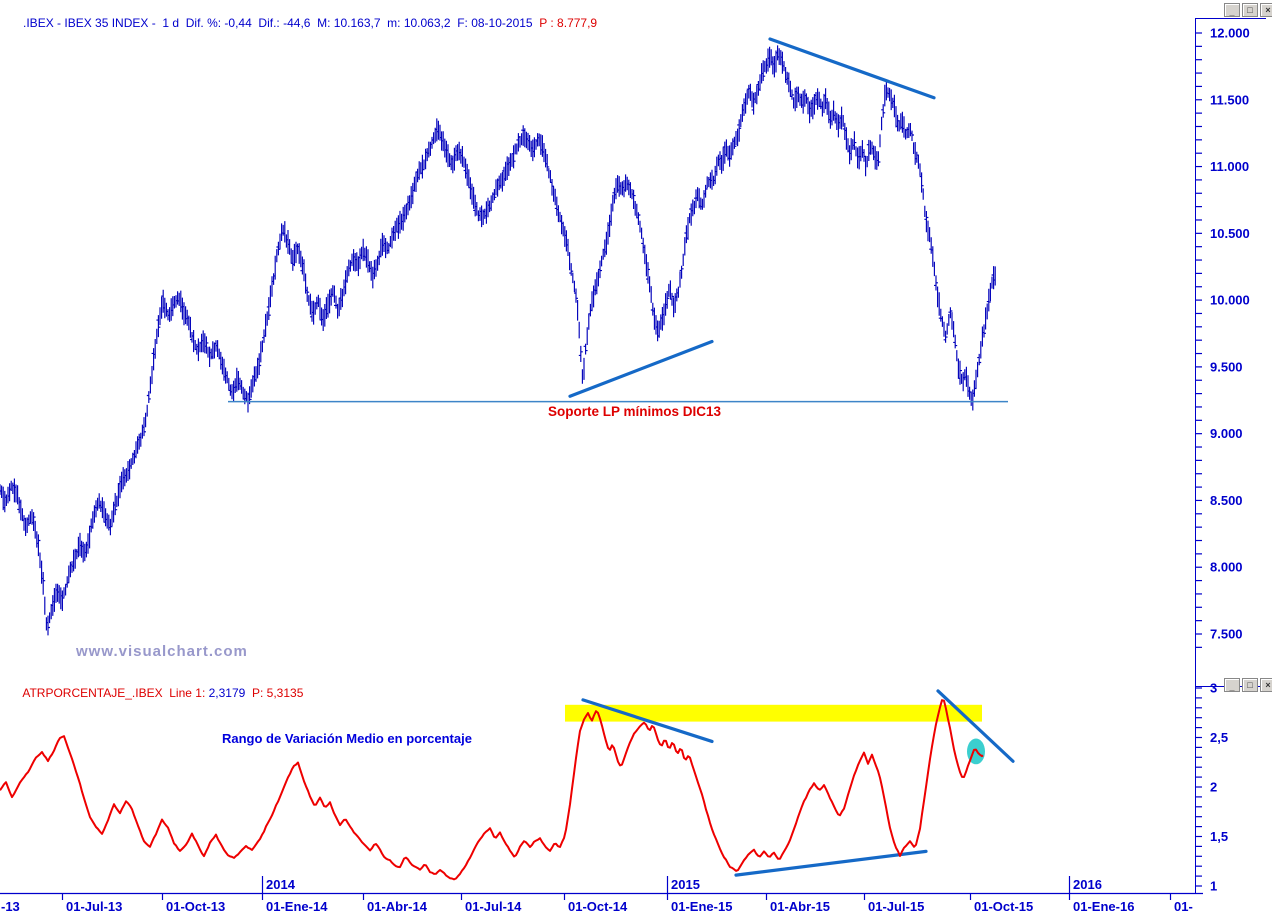 The width and height of the screenshot is (1272, 917). Describe the element at coordinates (1230, 300) in the screenshot. I see `price-axis-label: 10.000` at that location.